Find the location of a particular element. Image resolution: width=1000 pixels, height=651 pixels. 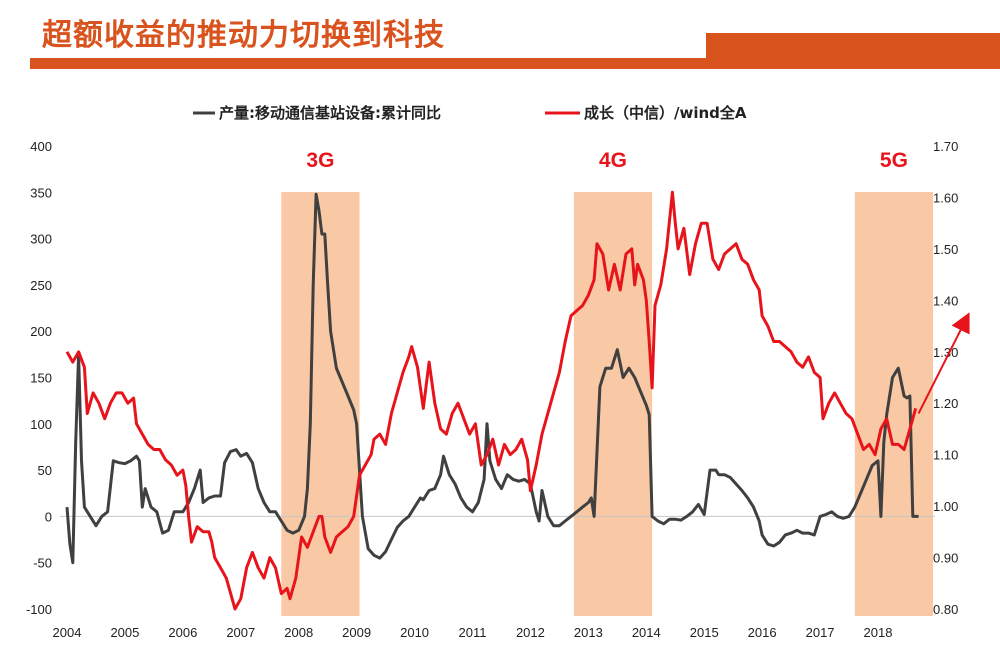

y-right-tick-label: 1.00 is located at coordinates (945, 506).